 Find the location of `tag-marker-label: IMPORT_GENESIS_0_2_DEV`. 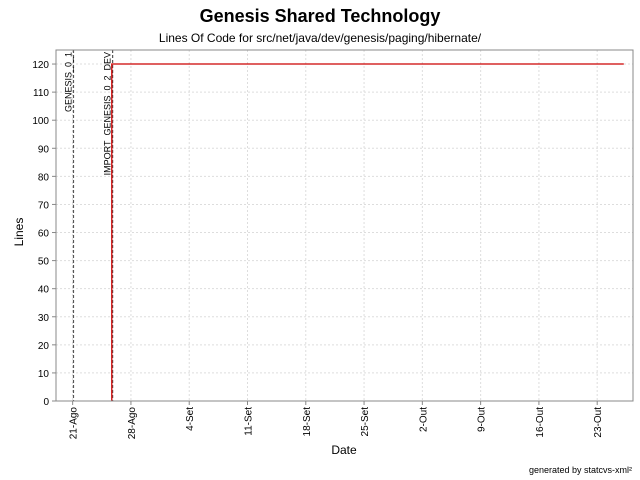

tag-marker-label: IMPORT_GENESIS_0_2_DEV is located at coordinates (108, 113).